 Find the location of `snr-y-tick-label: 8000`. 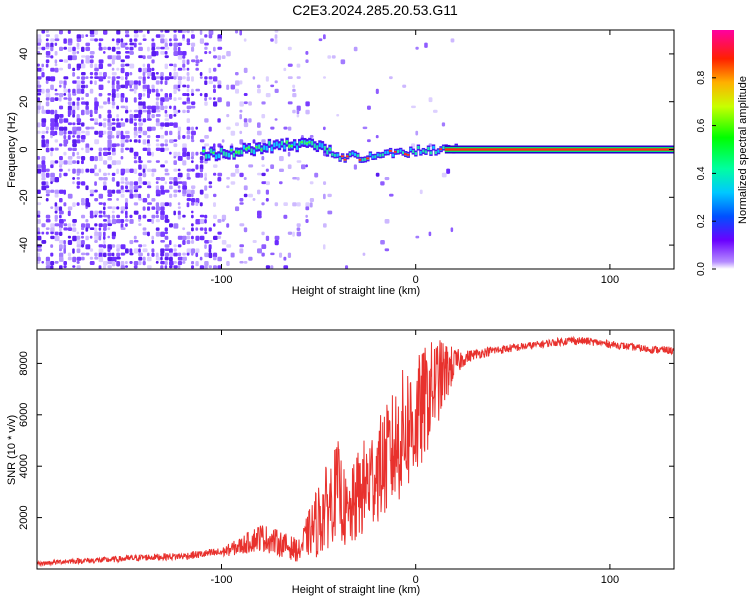

snr-y-tick-label: 8000 is located at coordinates (24, 363).